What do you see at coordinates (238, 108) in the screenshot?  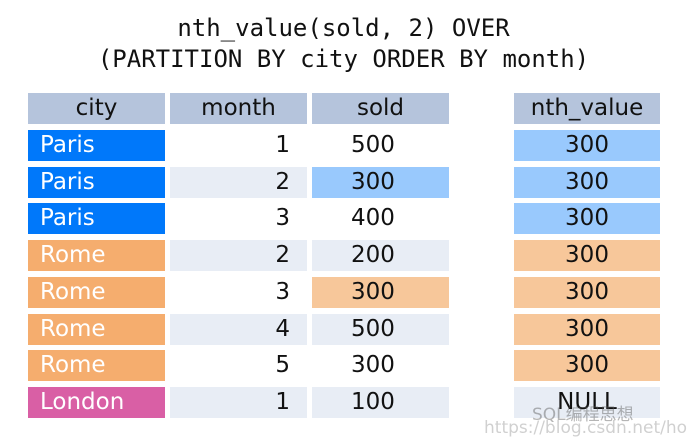 I see `header-month: month` at bounding box center [238, 108].